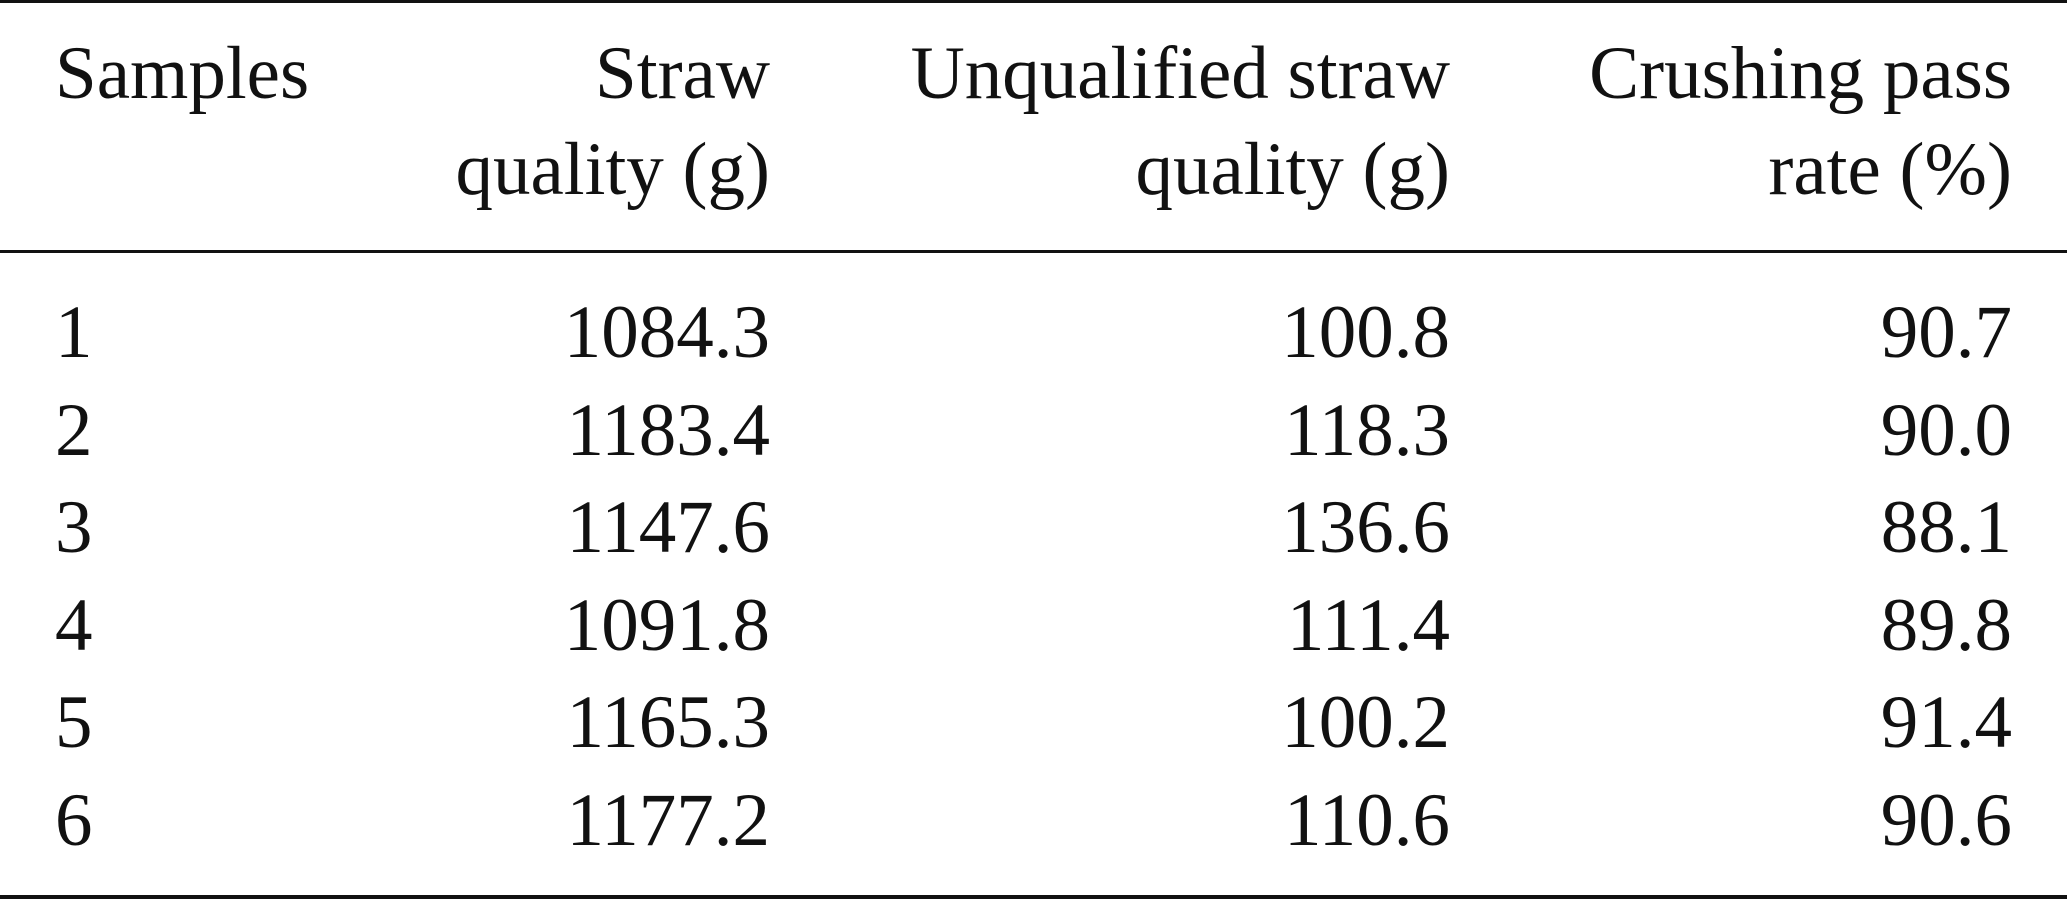 The height and width of the screenshot is (900, 2067). I want to click on cell-unqualified-straw-quality: 111.4, so click(1368, 625).